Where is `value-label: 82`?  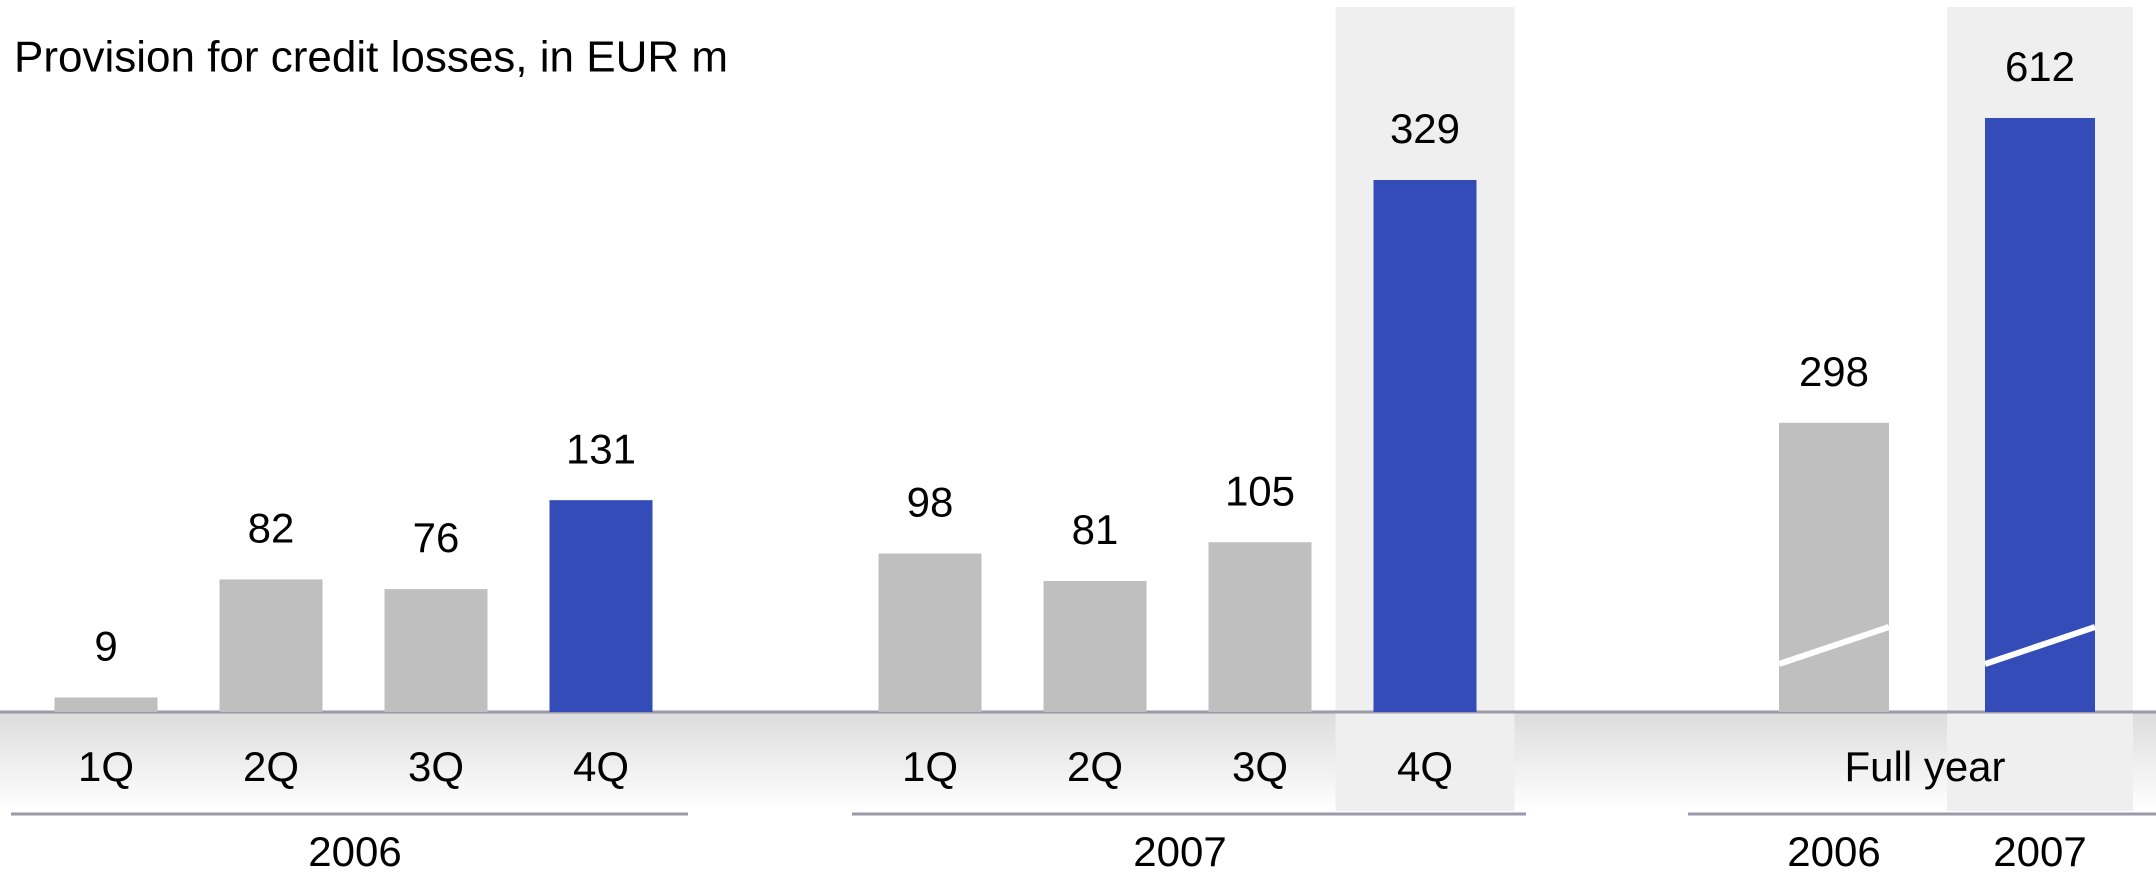
value-label: 82 is located at coordinates (271, 527).